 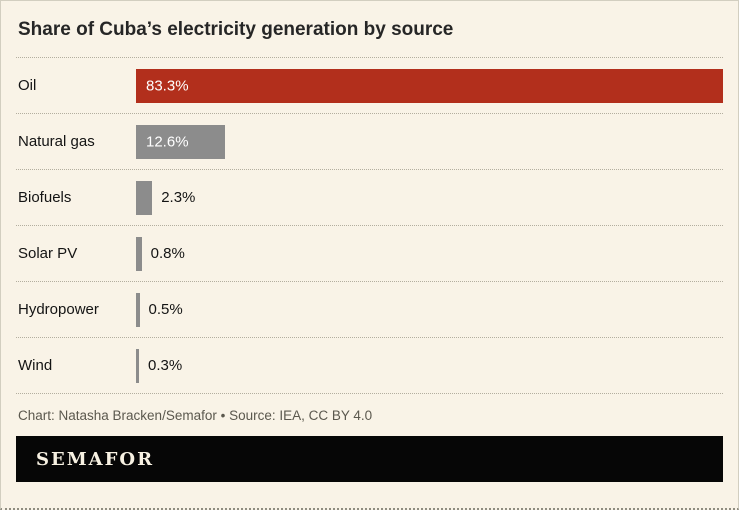 What do you see at coordinates (429, 253) in the screenshot?
I see `bar-area: 0.8%` at bounding box center [429, 253].